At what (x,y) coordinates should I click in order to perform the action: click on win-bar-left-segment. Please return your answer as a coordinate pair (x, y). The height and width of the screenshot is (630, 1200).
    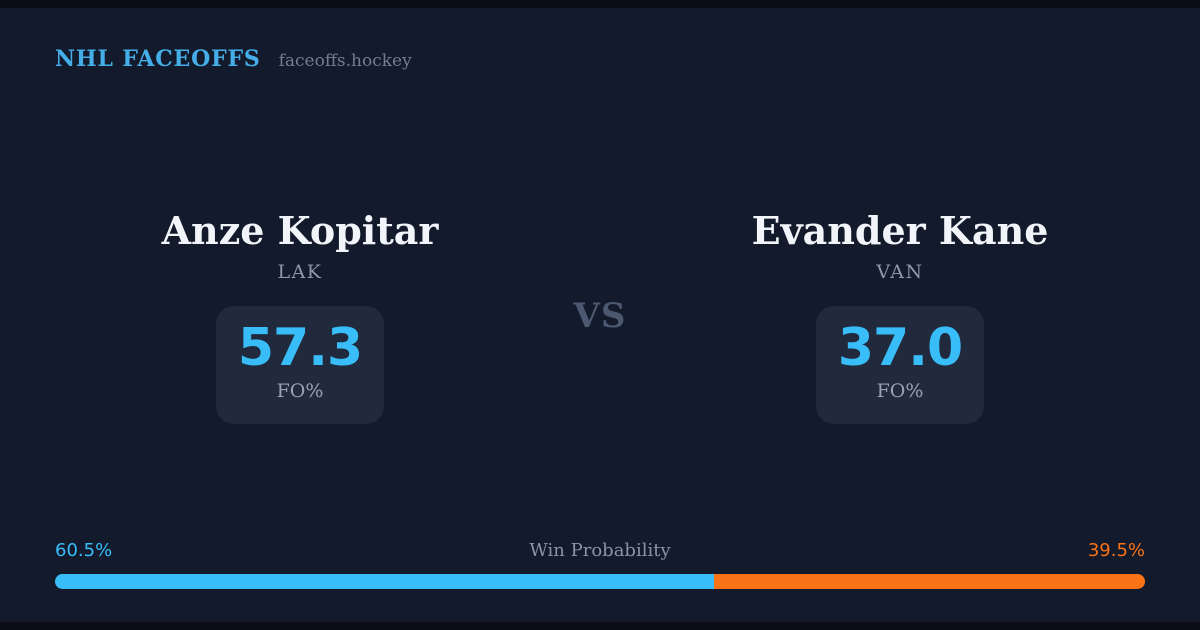
    Looking at the image, I should click on (385, 581).